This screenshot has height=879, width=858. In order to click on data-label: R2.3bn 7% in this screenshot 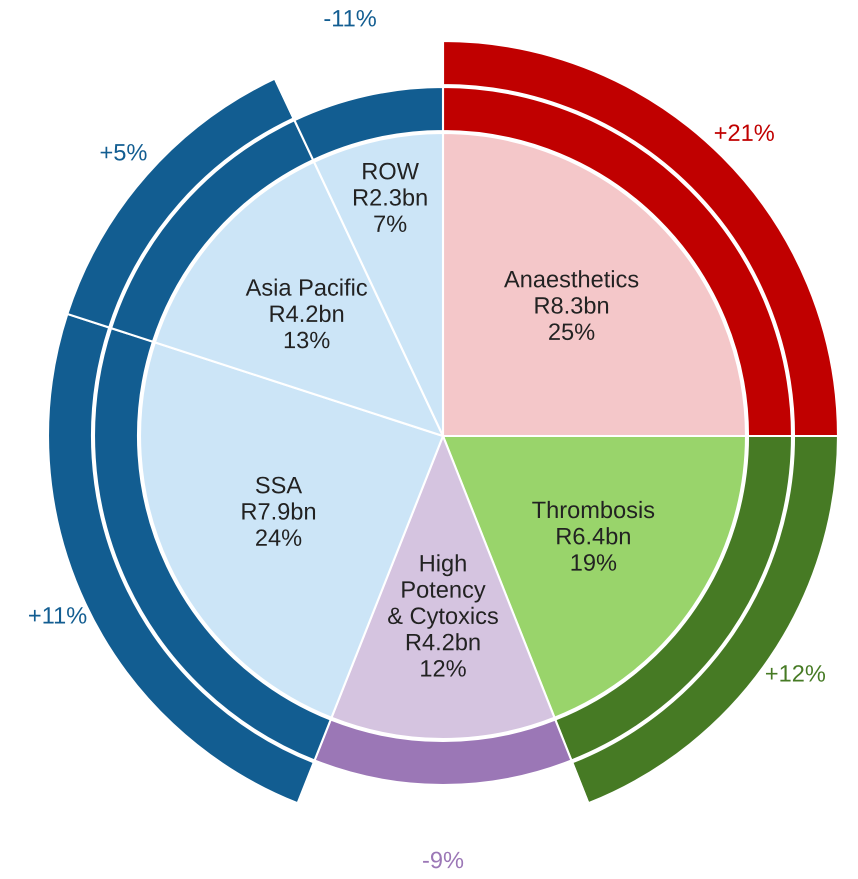, I will do `click(390, 210)`.